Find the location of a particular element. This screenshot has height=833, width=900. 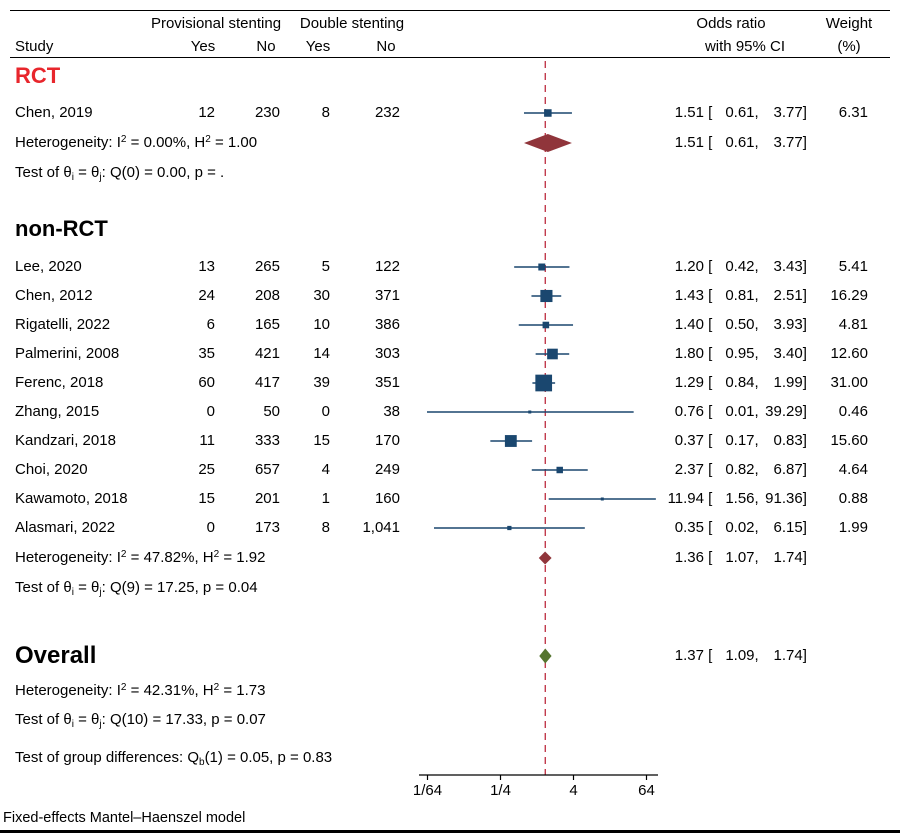

study-effect-estimate: 0.37 [ 0.17, 0.83] is located at coordinates (740, 440).